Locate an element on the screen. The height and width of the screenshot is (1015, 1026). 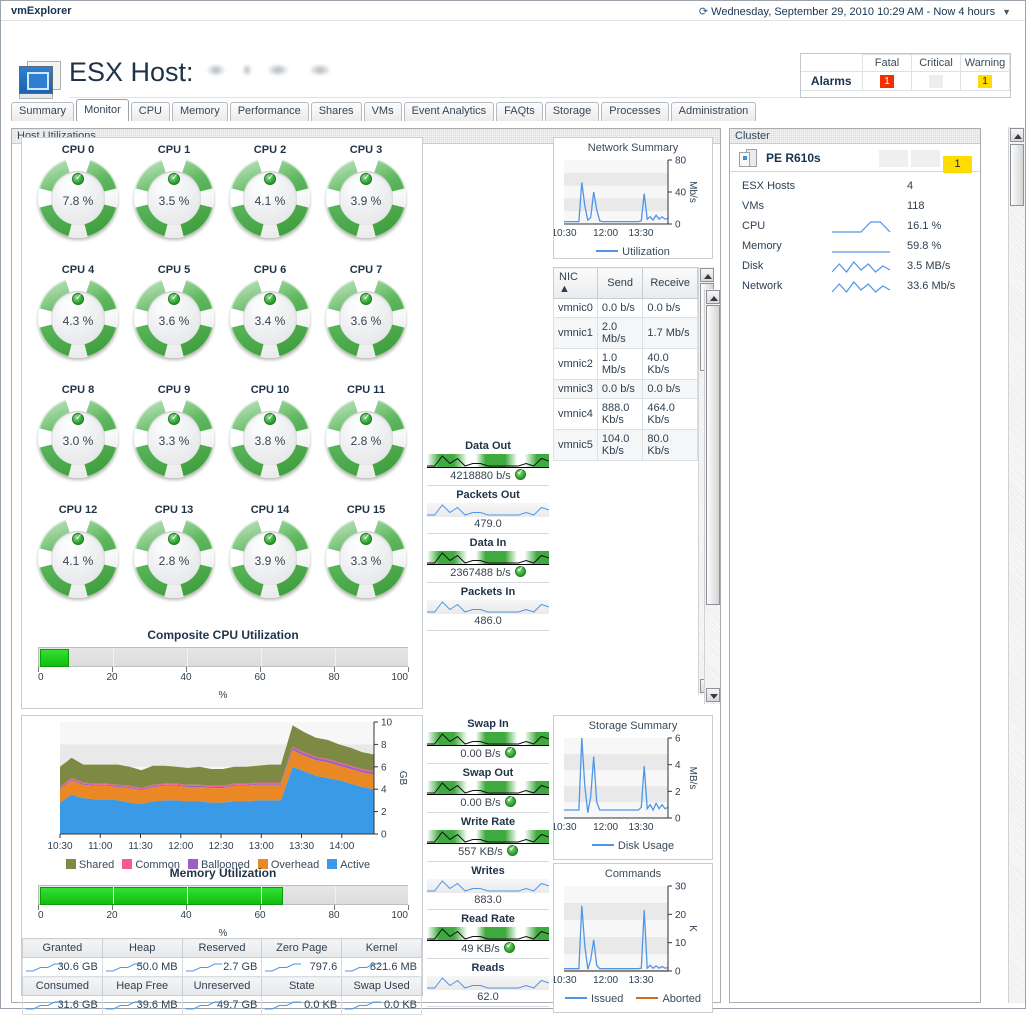
host-inner-scroll-up-button is located at coordinates (713, 297).